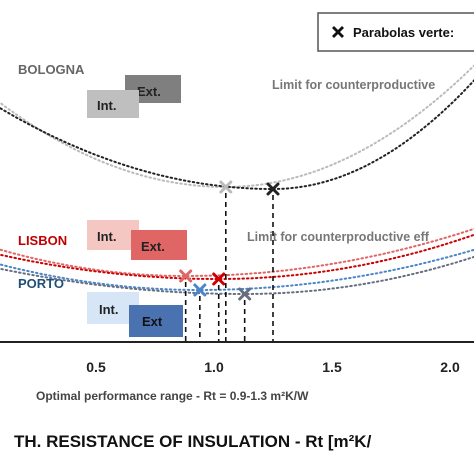  I want to click on vertex-marker-bologna-ext, so click(273, 189).